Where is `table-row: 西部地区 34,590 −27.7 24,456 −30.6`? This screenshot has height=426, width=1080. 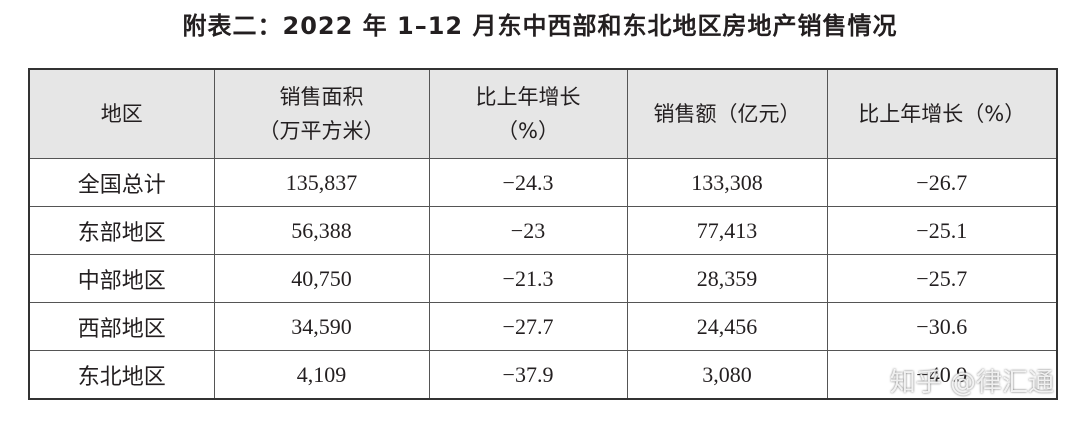
table-row: 西部地区 34,590 −27.7 24,456 −30.6 is located at coordinates (543, 326).